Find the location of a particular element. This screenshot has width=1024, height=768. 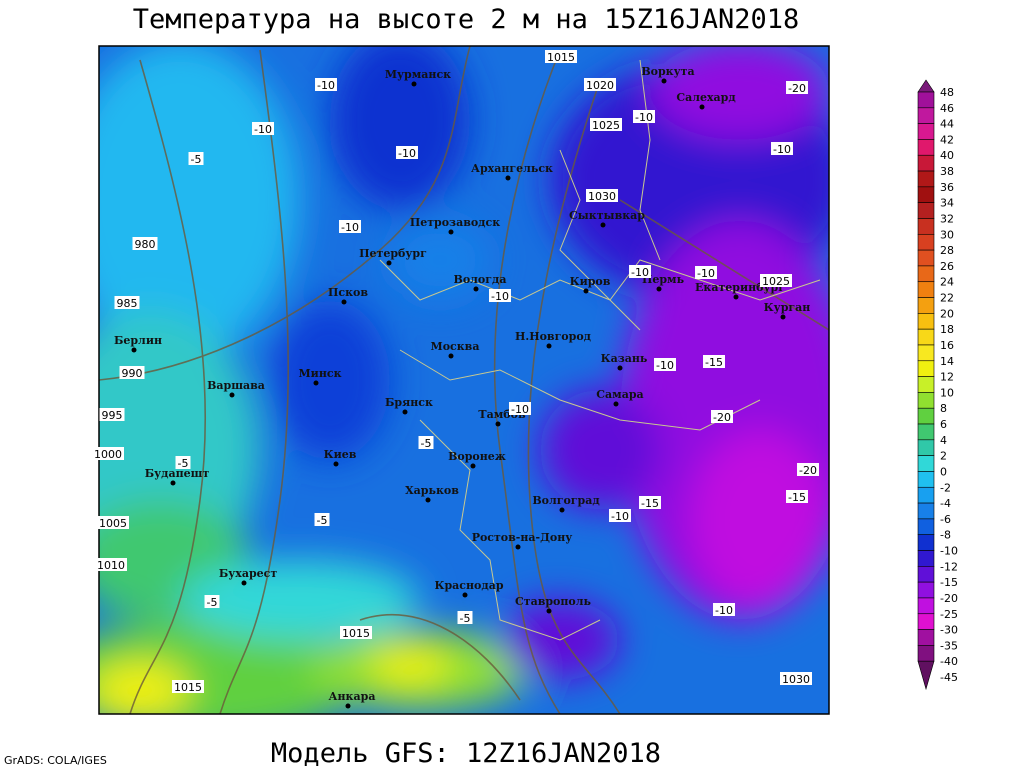

colorbar-label: -20 is located at coordinates (949, 598).